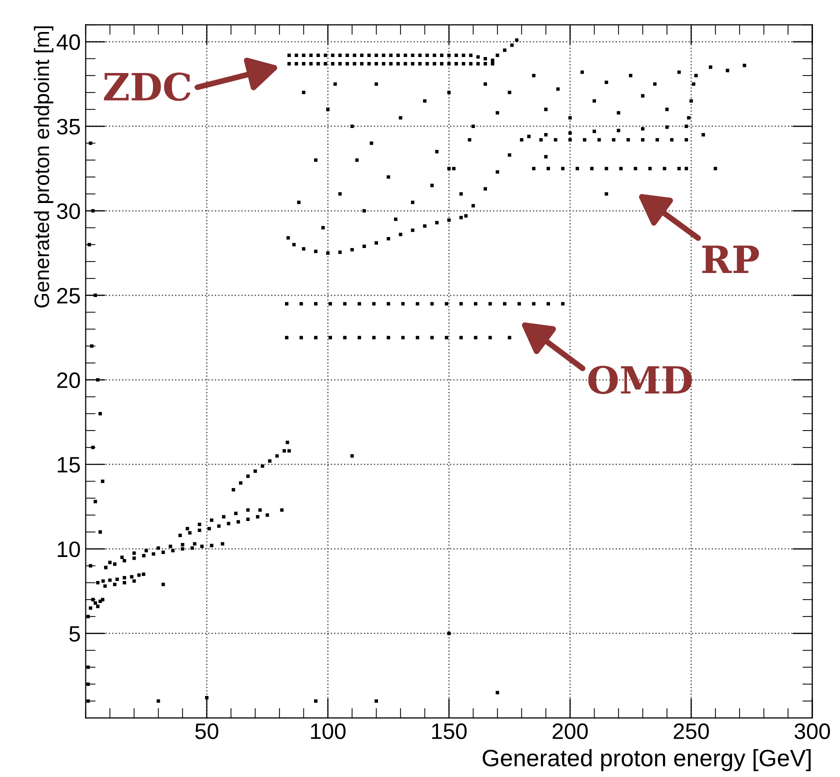 The width and height of the screenshot is (840, 777). Describe the element at coordinates (68, 126) in the screenshot. I see `y-tick-label: 35` at that location.